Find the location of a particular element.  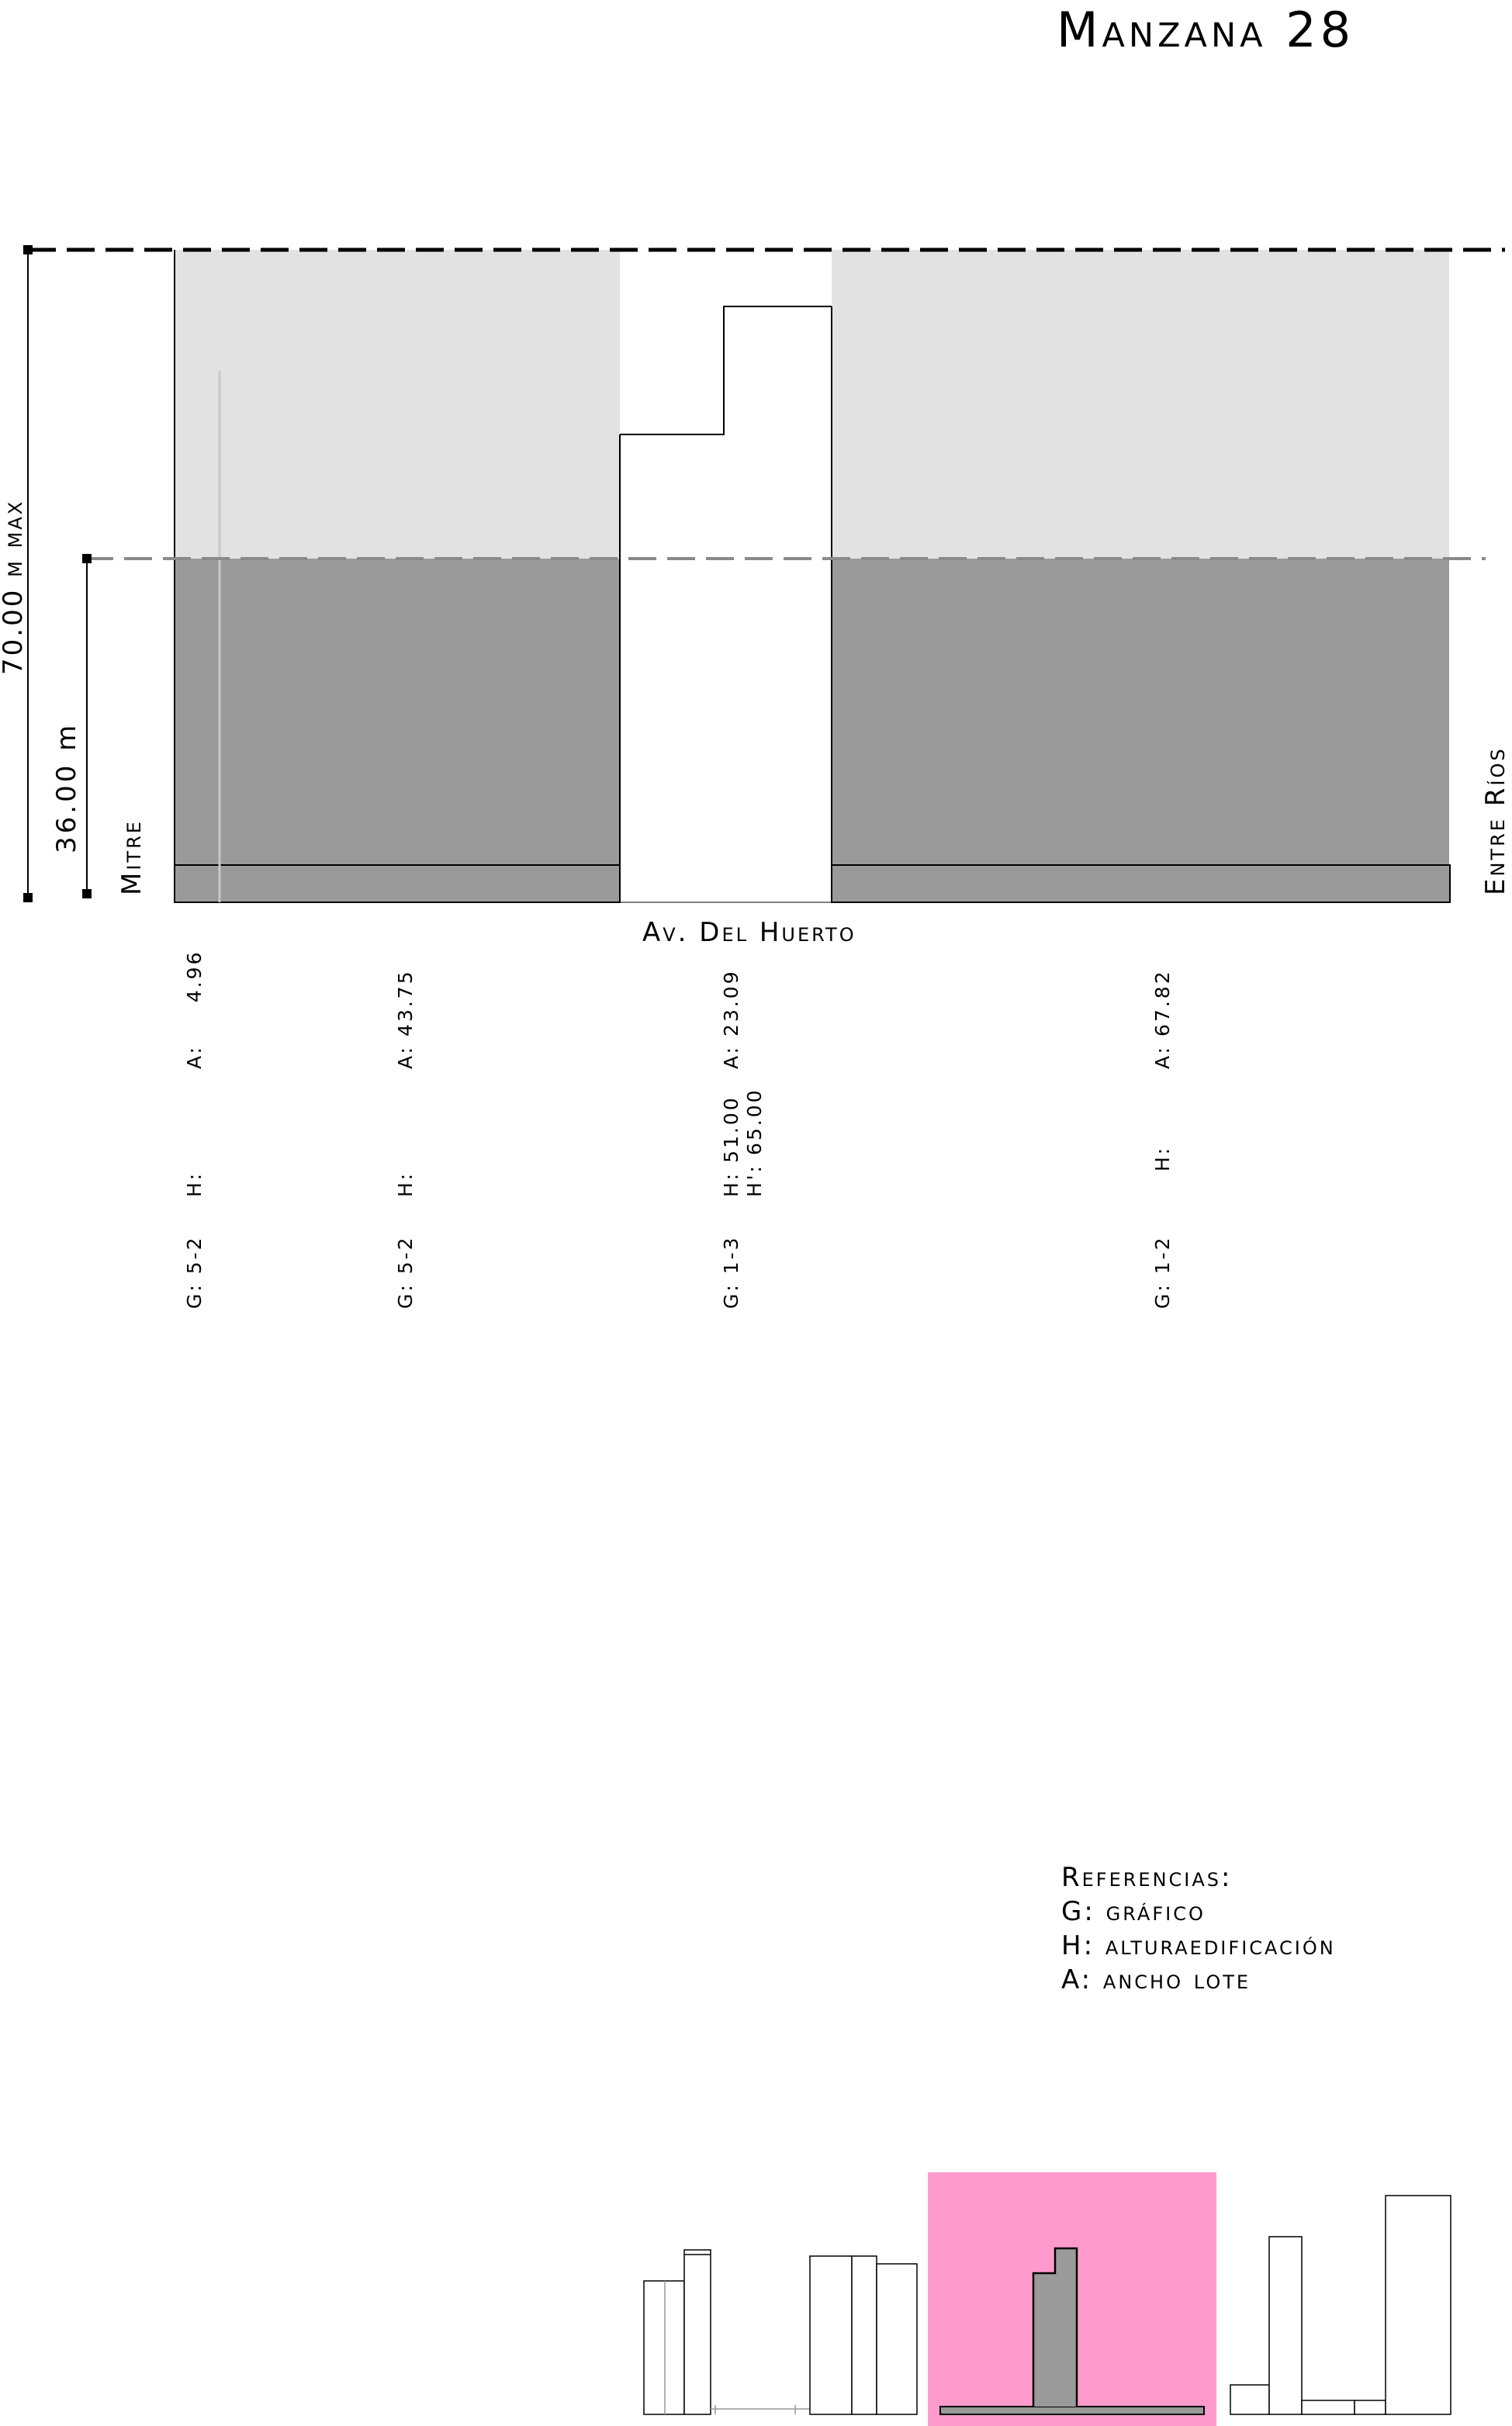

max-height-label: 70.00 m max is located at coordinates (14, 587).